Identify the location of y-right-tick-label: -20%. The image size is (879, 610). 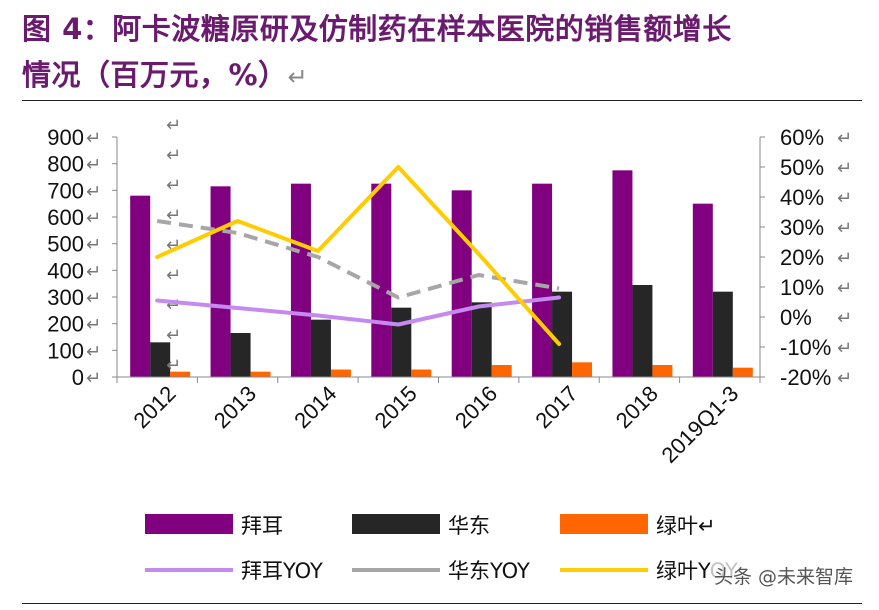
(805, 377).